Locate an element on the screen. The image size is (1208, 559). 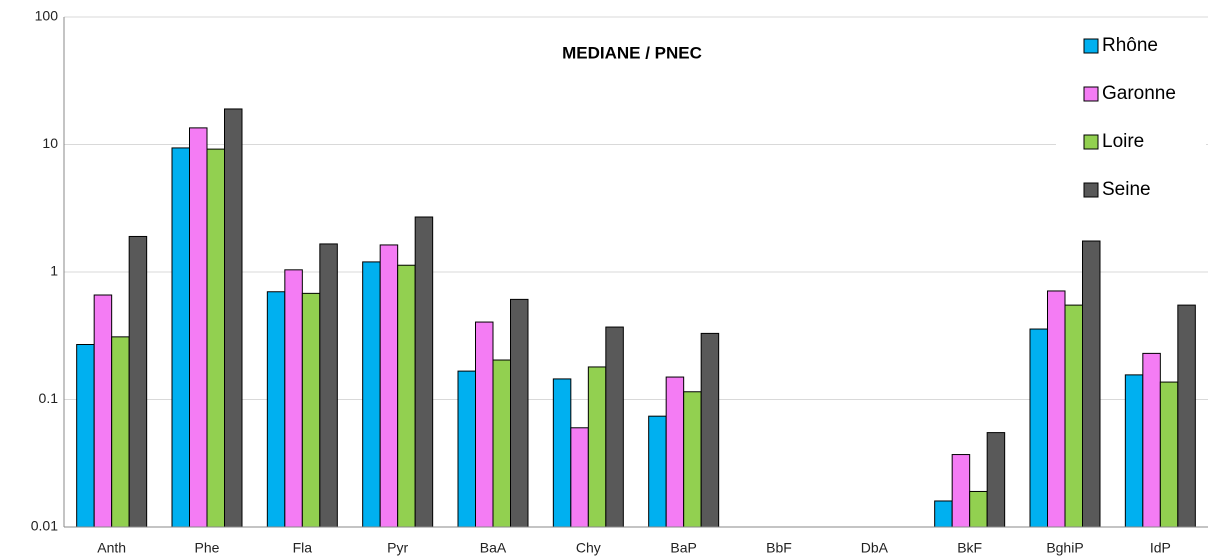
x-tick-label: BaP is located at coordinates (683, 548).